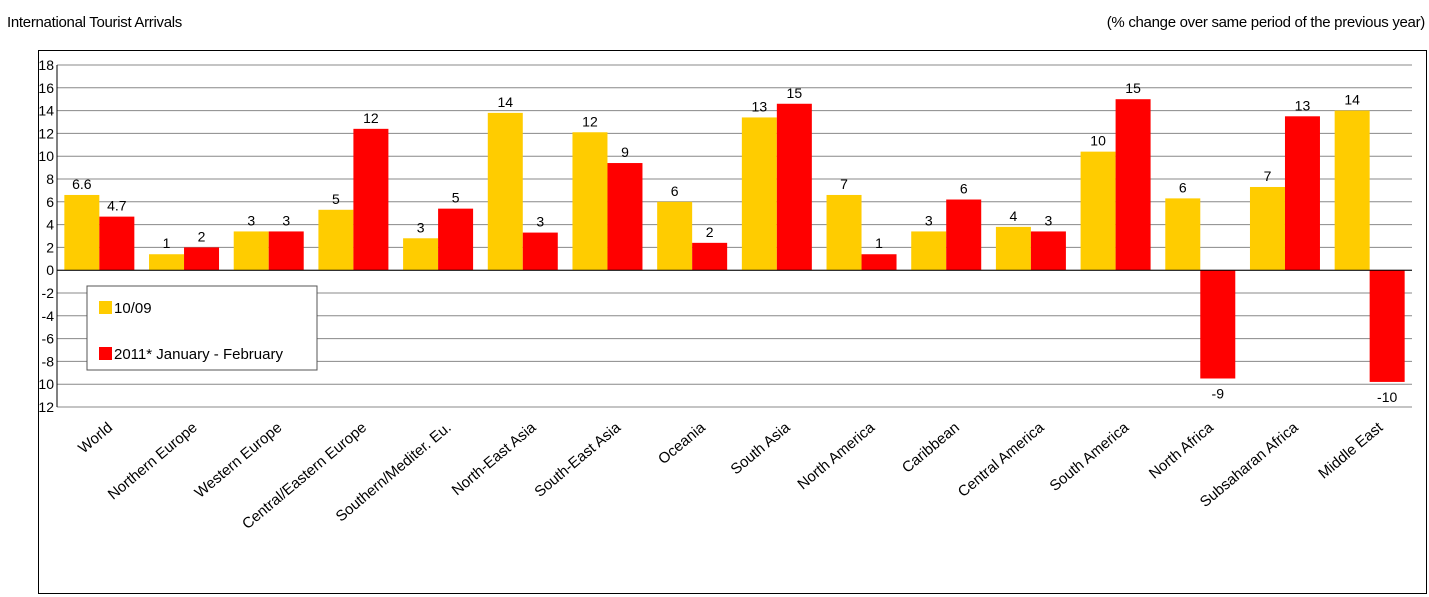  What do you see at coordinates (50, 247) in the screenshot?
I see `y-tick-label: 2` at bounding box center [50, 247].